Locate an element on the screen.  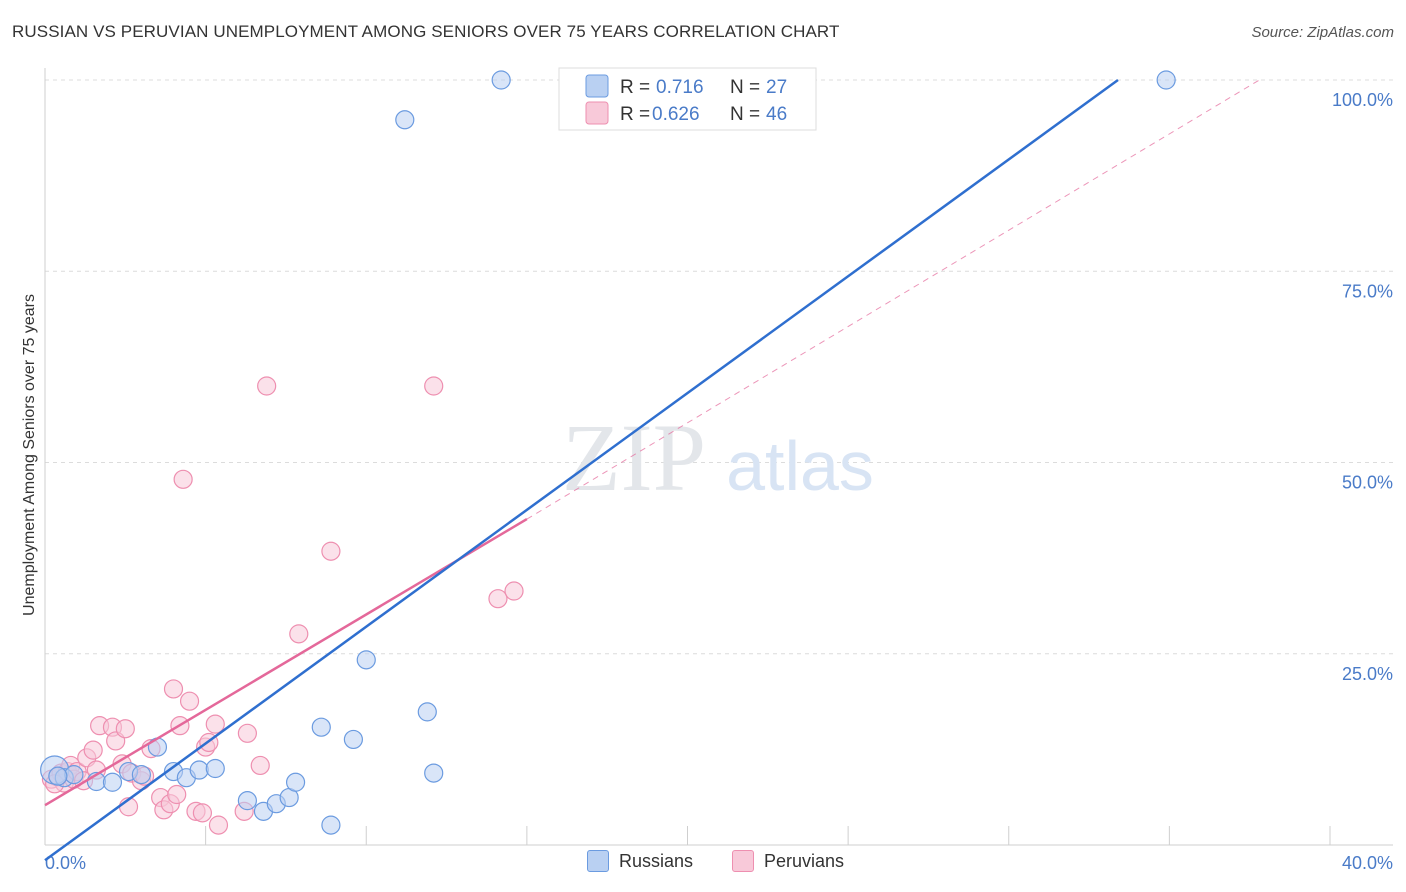
watermark: ZIP atlas is located at coordinates (718, 457).